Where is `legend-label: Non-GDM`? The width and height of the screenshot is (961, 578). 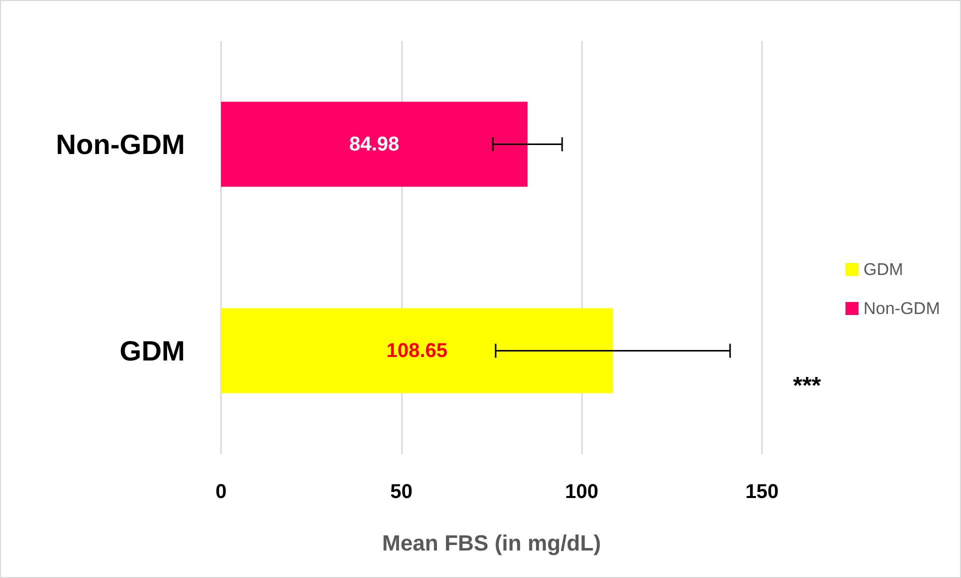
legend-label: Non-GDM is located at coordinates (901, 308).